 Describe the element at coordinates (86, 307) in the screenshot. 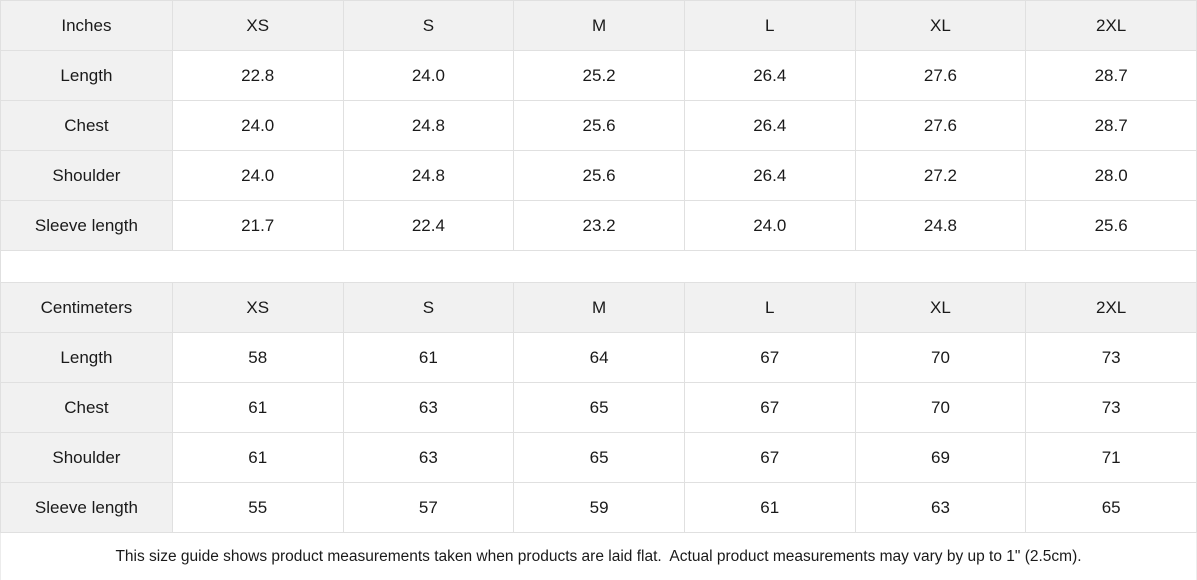

I see `centimeters-unit-header-cell: Centimeters` at that location.